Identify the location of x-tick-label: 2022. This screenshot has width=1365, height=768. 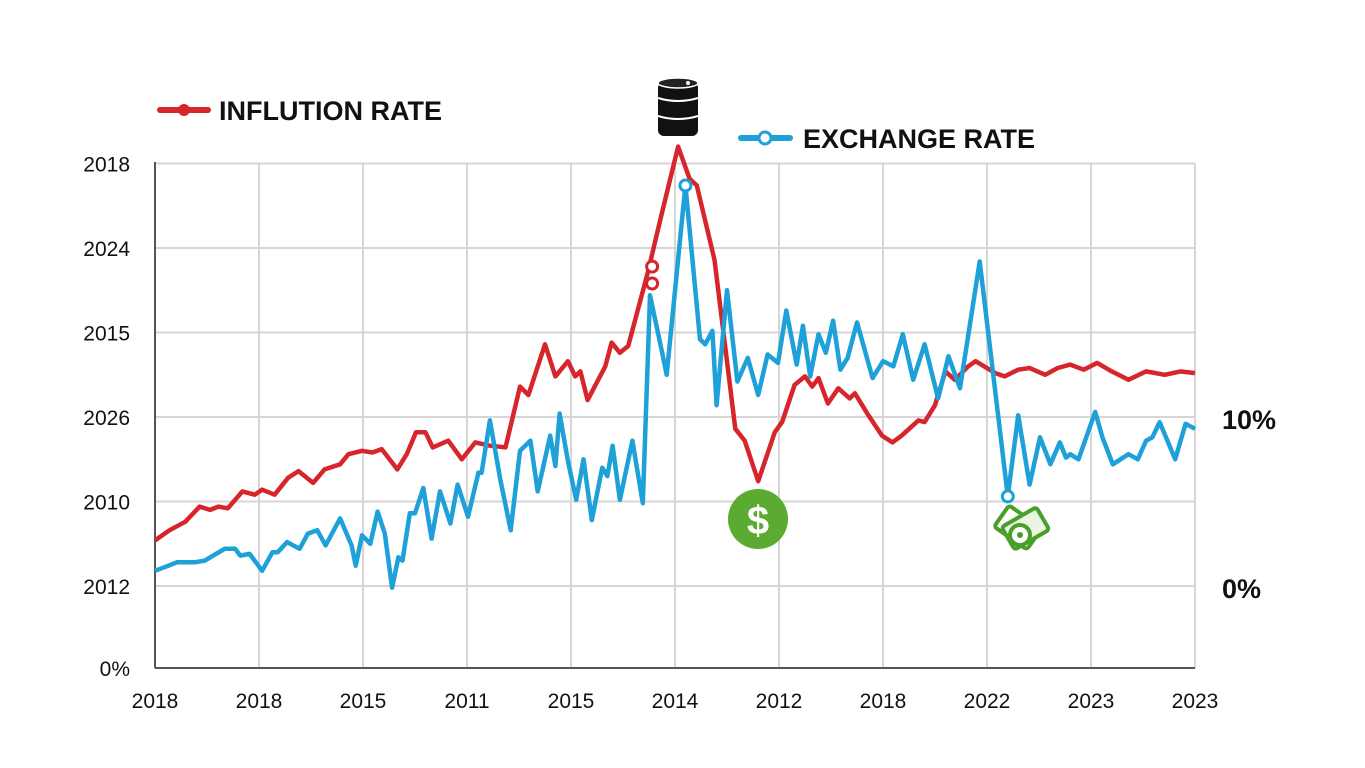
(987, 701).